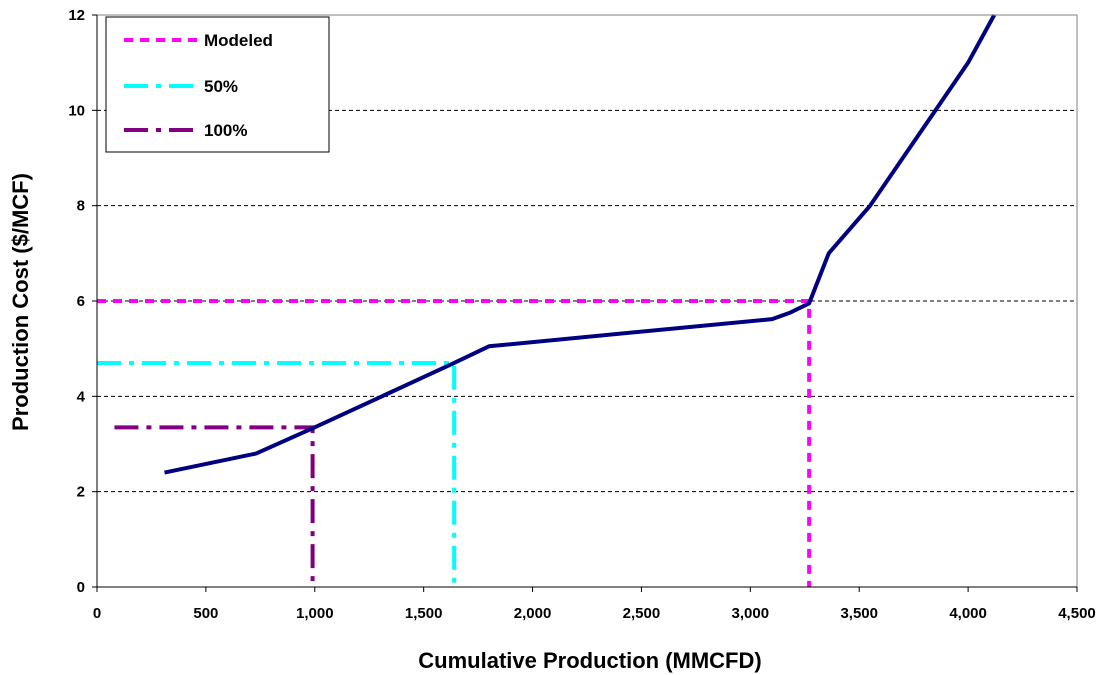 This screenshot has width=1105, height=675. I want to click on x-tick-label: 500, so click(205, 613).